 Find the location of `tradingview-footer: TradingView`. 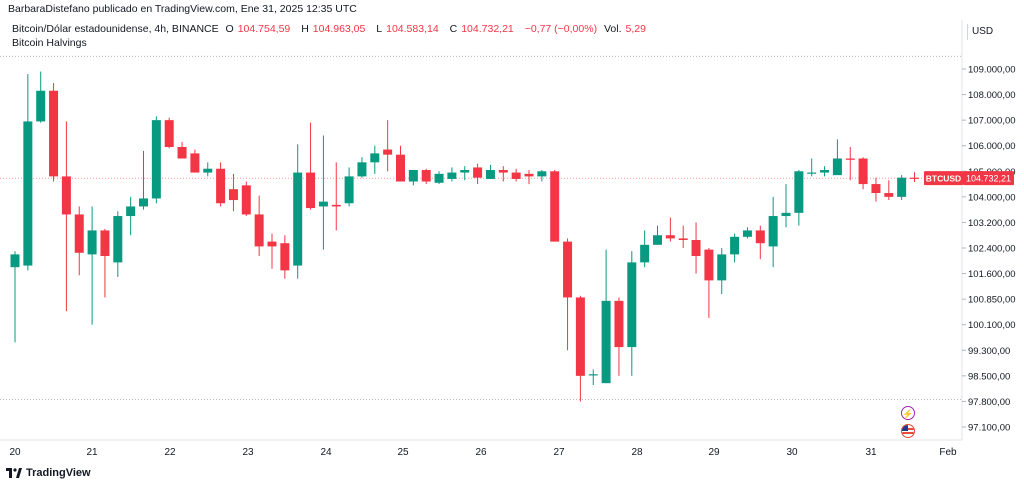

tradingview-footer: TradingView is located at coordinates (48, 473).